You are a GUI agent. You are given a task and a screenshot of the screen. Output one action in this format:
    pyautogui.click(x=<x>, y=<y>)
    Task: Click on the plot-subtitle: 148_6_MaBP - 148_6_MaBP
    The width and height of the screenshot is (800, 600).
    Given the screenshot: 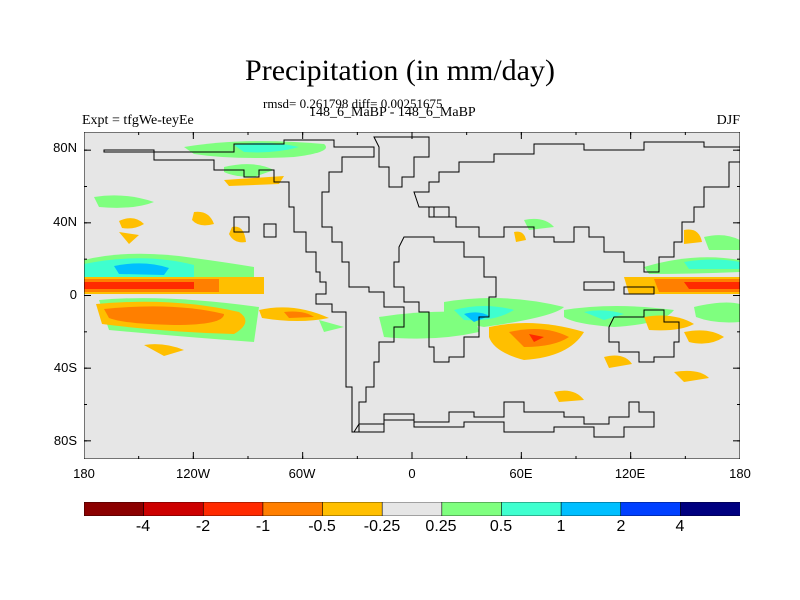 What is the action you would take?
    pyautogui.click(x=392, y=112)
    